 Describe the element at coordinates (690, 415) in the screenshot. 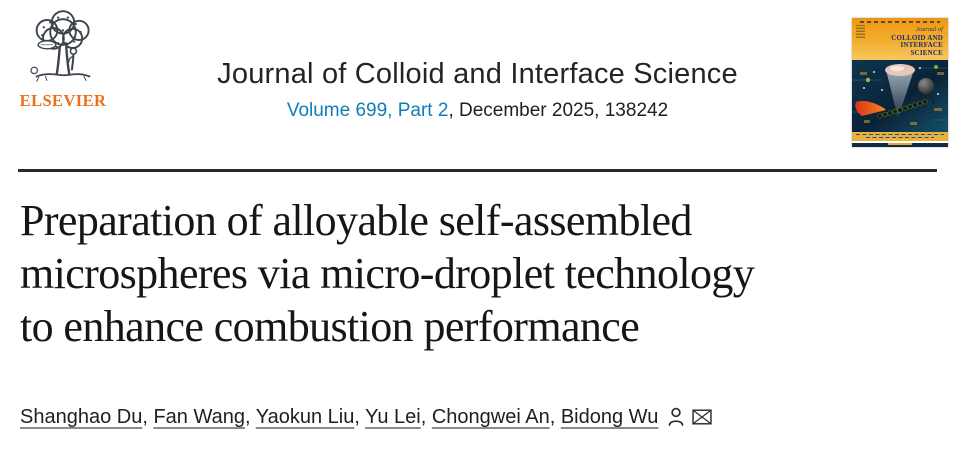

I see `author-icons` at that location.